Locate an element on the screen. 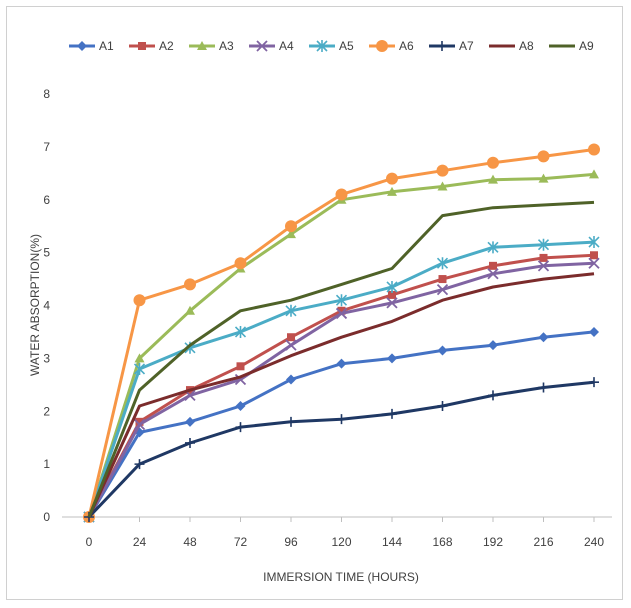  x-tick-label: 0 is located at coordinates (89, 542).